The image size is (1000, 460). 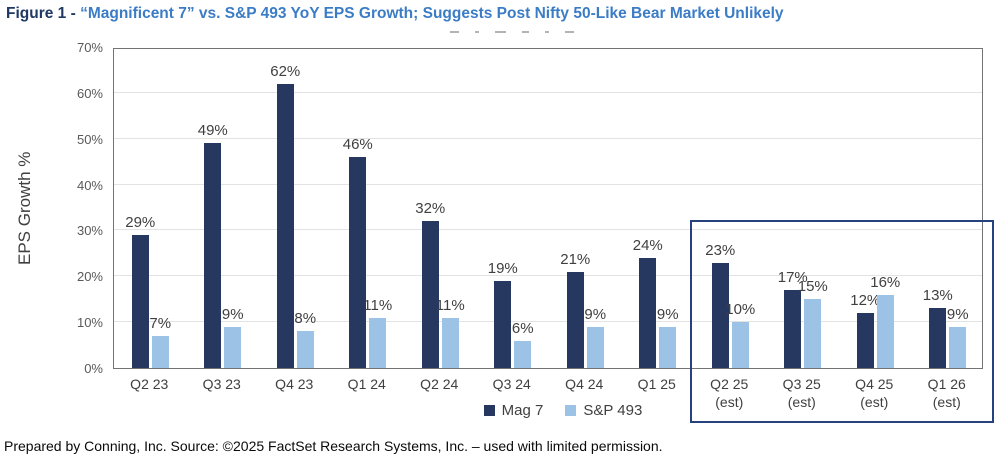 I want to click on y-axis-tick: 0%, so click(x=93, y=368).